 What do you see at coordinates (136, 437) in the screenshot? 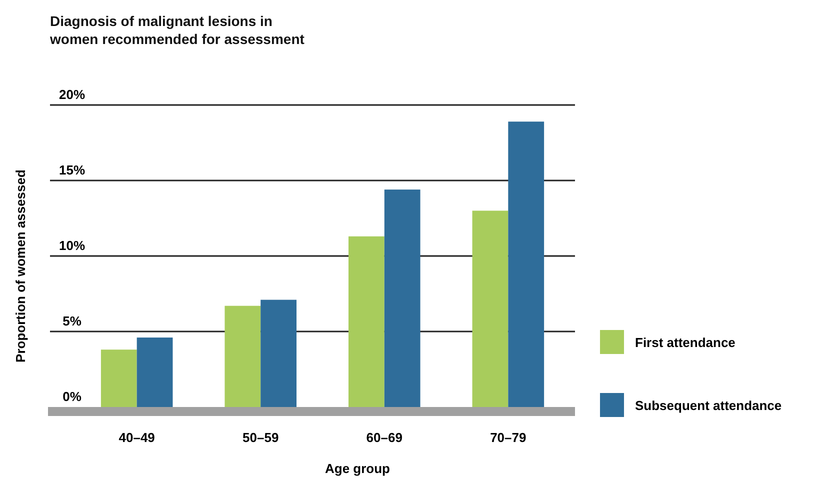
I see `x-tick-label: 40–49` at bounding box center [136, 437].